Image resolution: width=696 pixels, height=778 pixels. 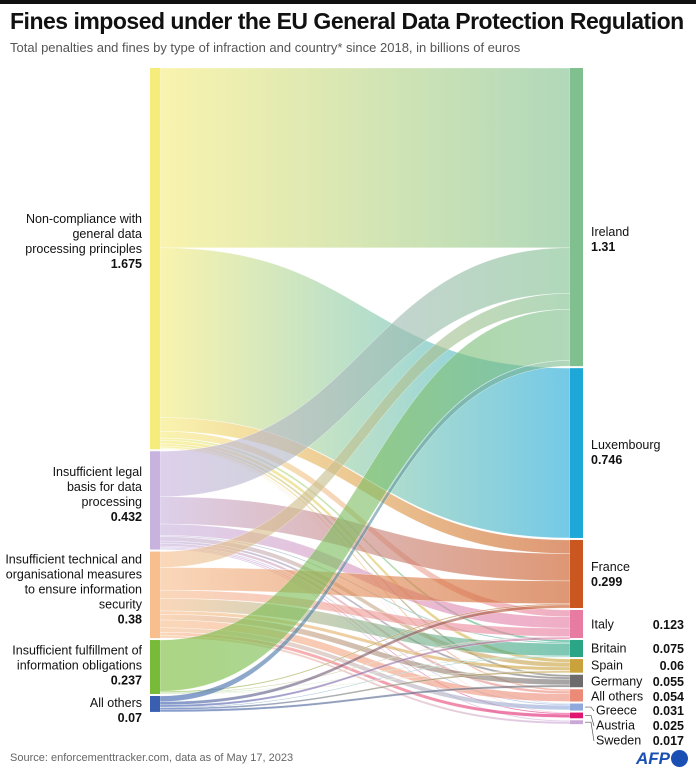 I want to click on target-node-britain, so click(x=576, y=648).